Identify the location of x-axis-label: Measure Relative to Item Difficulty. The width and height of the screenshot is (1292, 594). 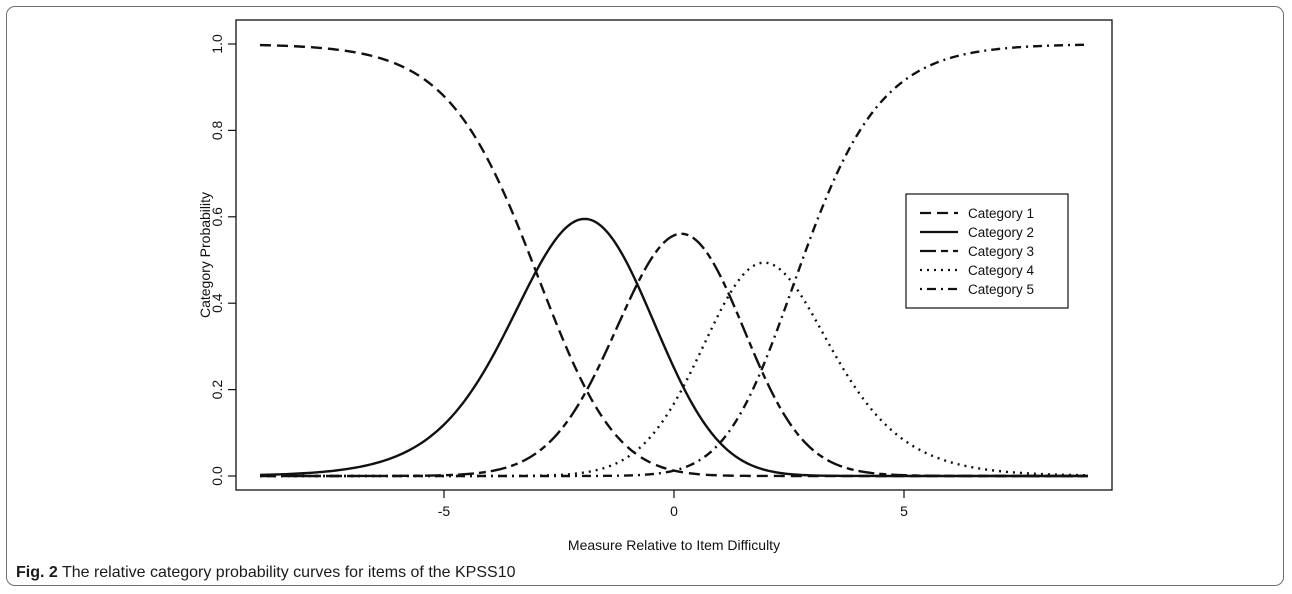
(674, 545).